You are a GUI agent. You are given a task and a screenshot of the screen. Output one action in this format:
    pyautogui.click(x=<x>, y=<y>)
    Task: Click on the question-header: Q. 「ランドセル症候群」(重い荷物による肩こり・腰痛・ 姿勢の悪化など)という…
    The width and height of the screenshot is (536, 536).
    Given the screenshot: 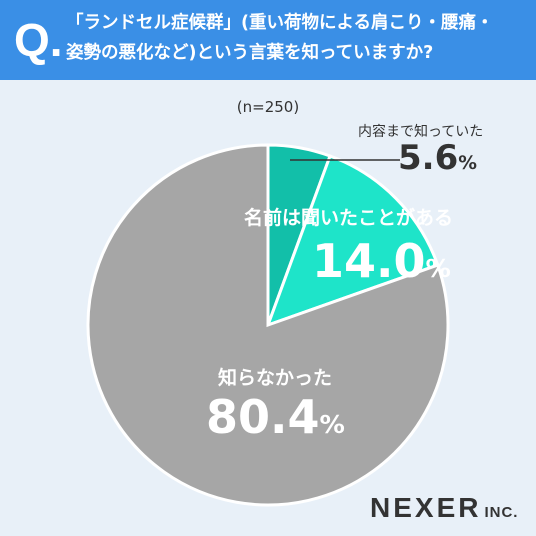 What is the action you would take?
    pyautogui.click(x=268, y=40)
    